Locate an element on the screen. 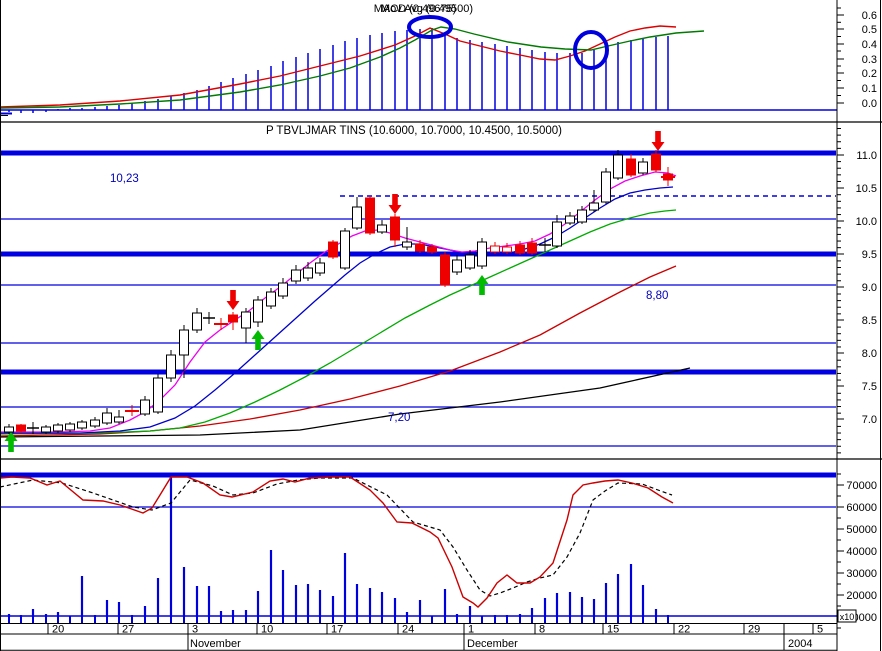  axis-tick-label: 0.3 is located at coordinates (869, 60).